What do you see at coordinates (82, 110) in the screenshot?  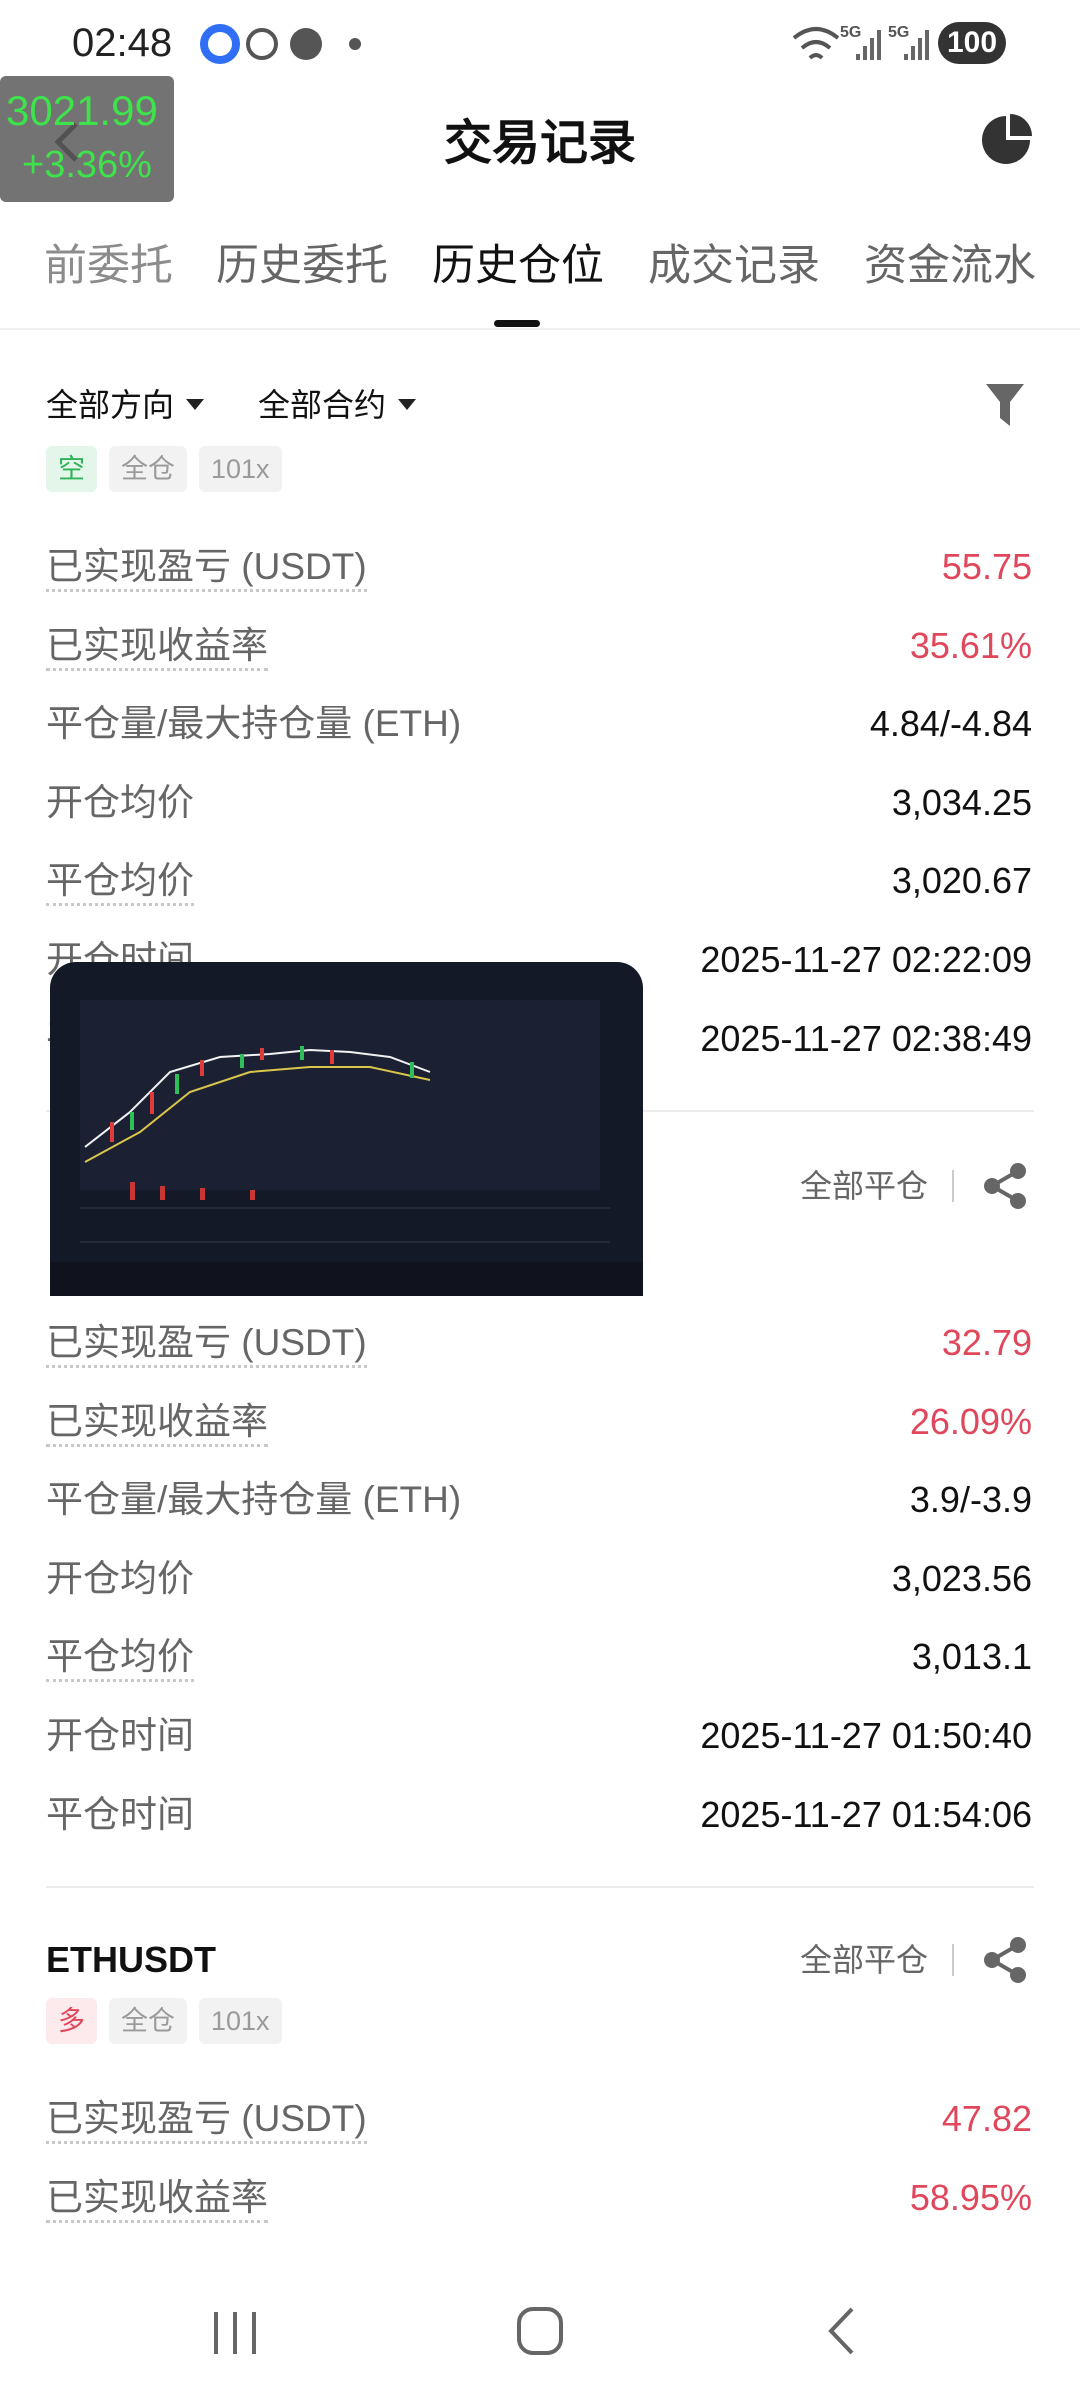 I see `widget-price: 3021.99` at bounding box center [82, 110].